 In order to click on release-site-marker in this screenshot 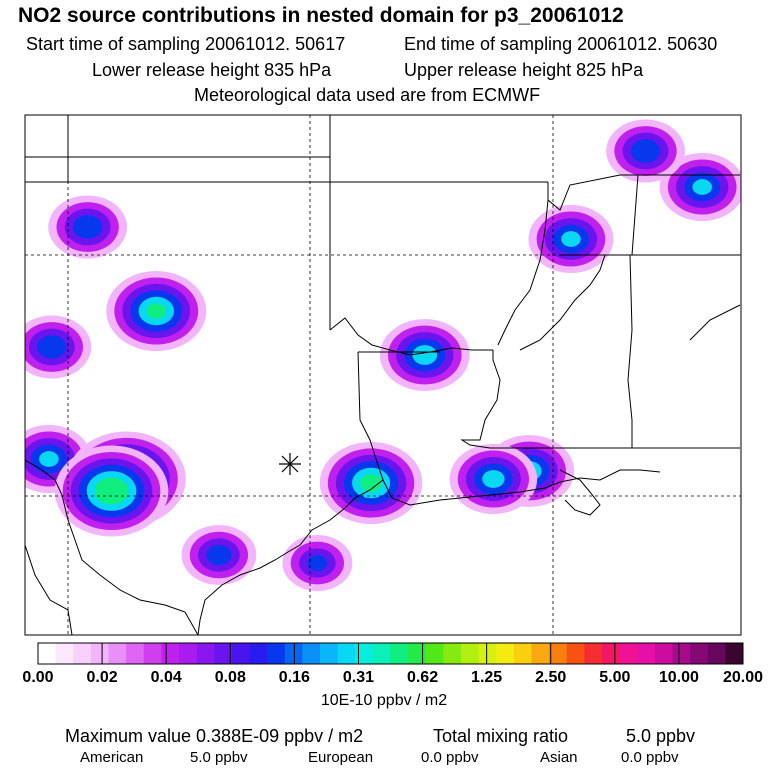, I will do `click(290, 464)`.